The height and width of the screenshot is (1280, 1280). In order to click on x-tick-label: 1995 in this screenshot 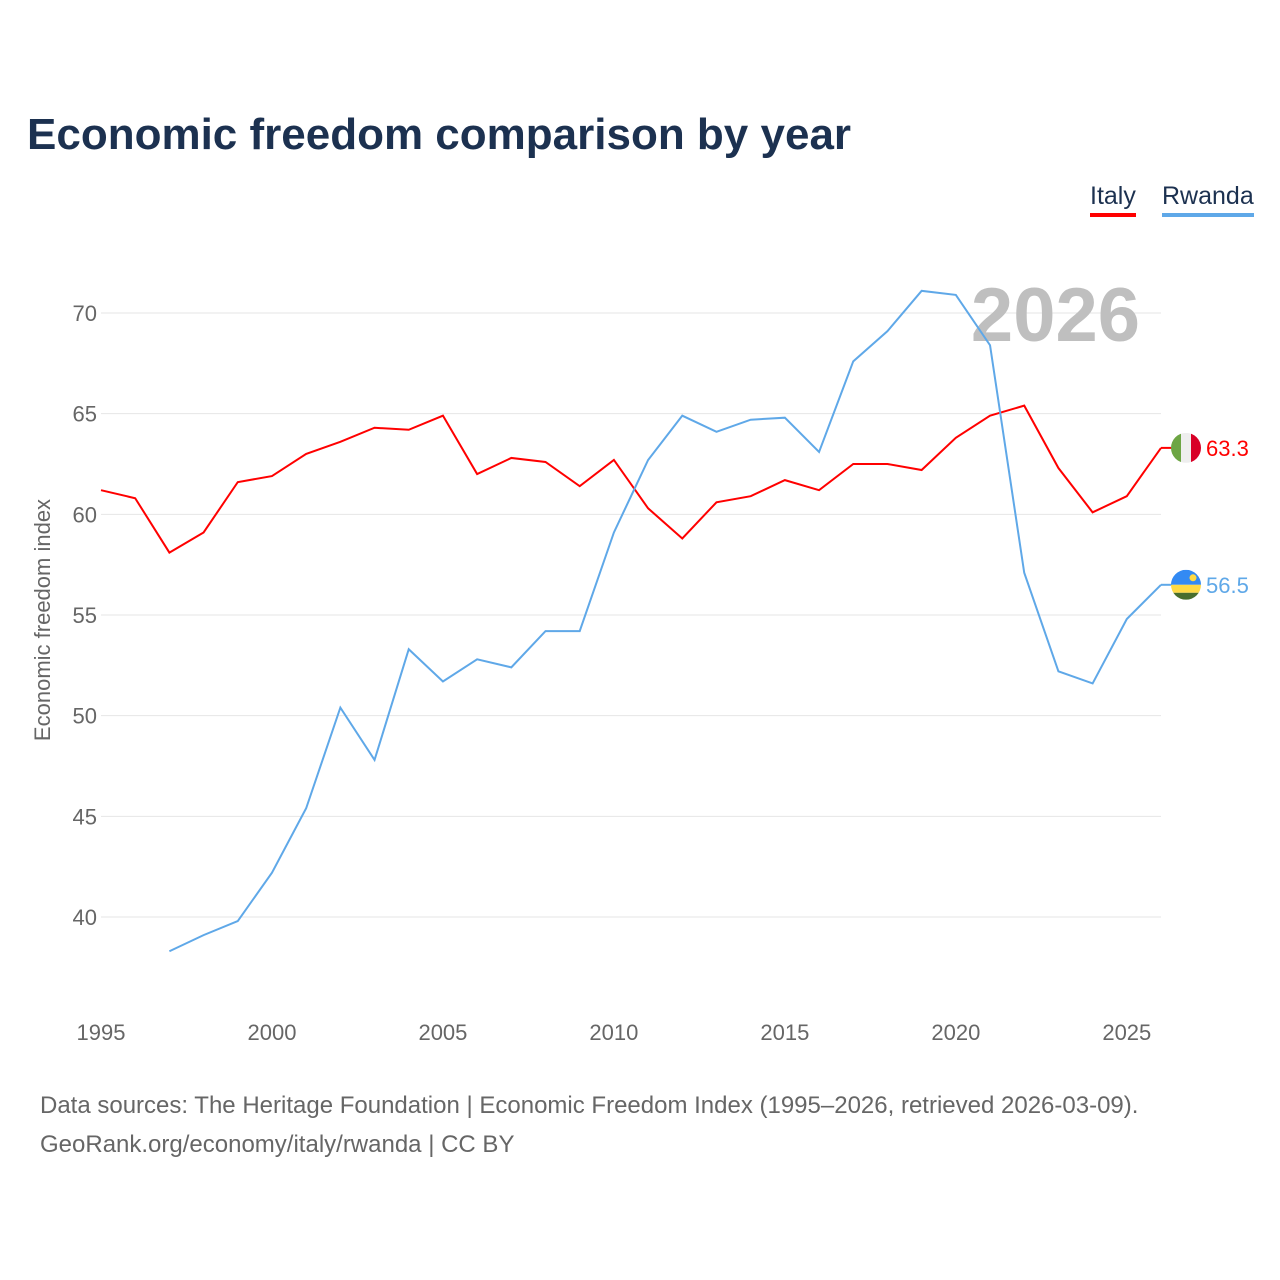, I will do `click(101, 1032)`.